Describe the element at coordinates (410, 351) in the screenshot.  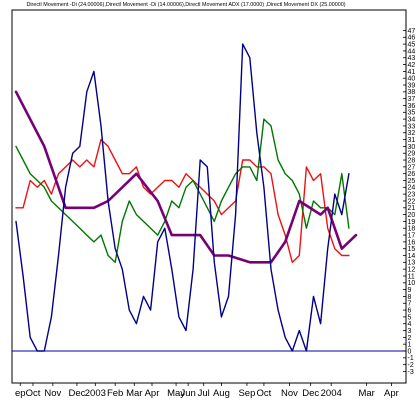
I see `y-tick-label: 0` at that location.